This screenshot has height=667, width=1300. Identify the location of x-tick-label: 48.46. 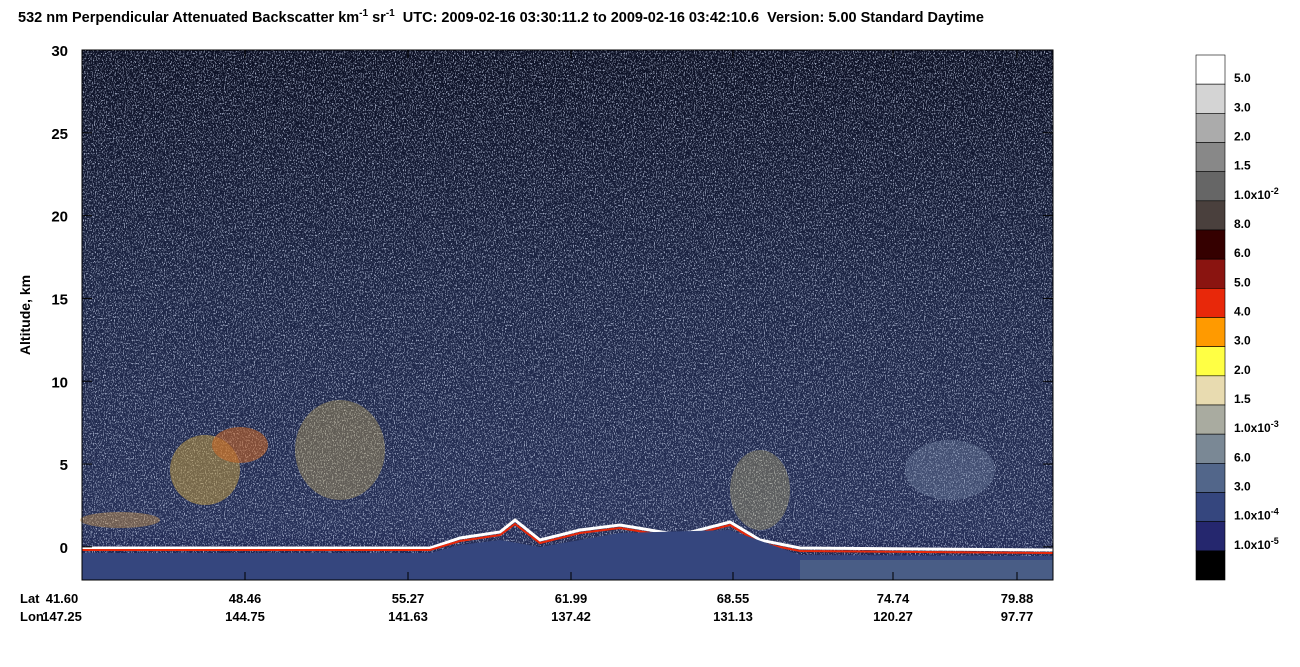
(245, 598).